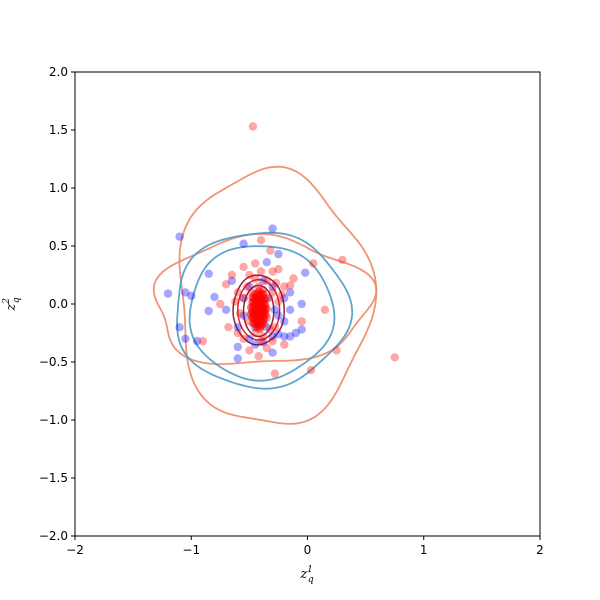  What do you see at coordinates (311, 580) in the screenshot?
I see `x-axis-label-sub: q` at bounding box center [311, 580].